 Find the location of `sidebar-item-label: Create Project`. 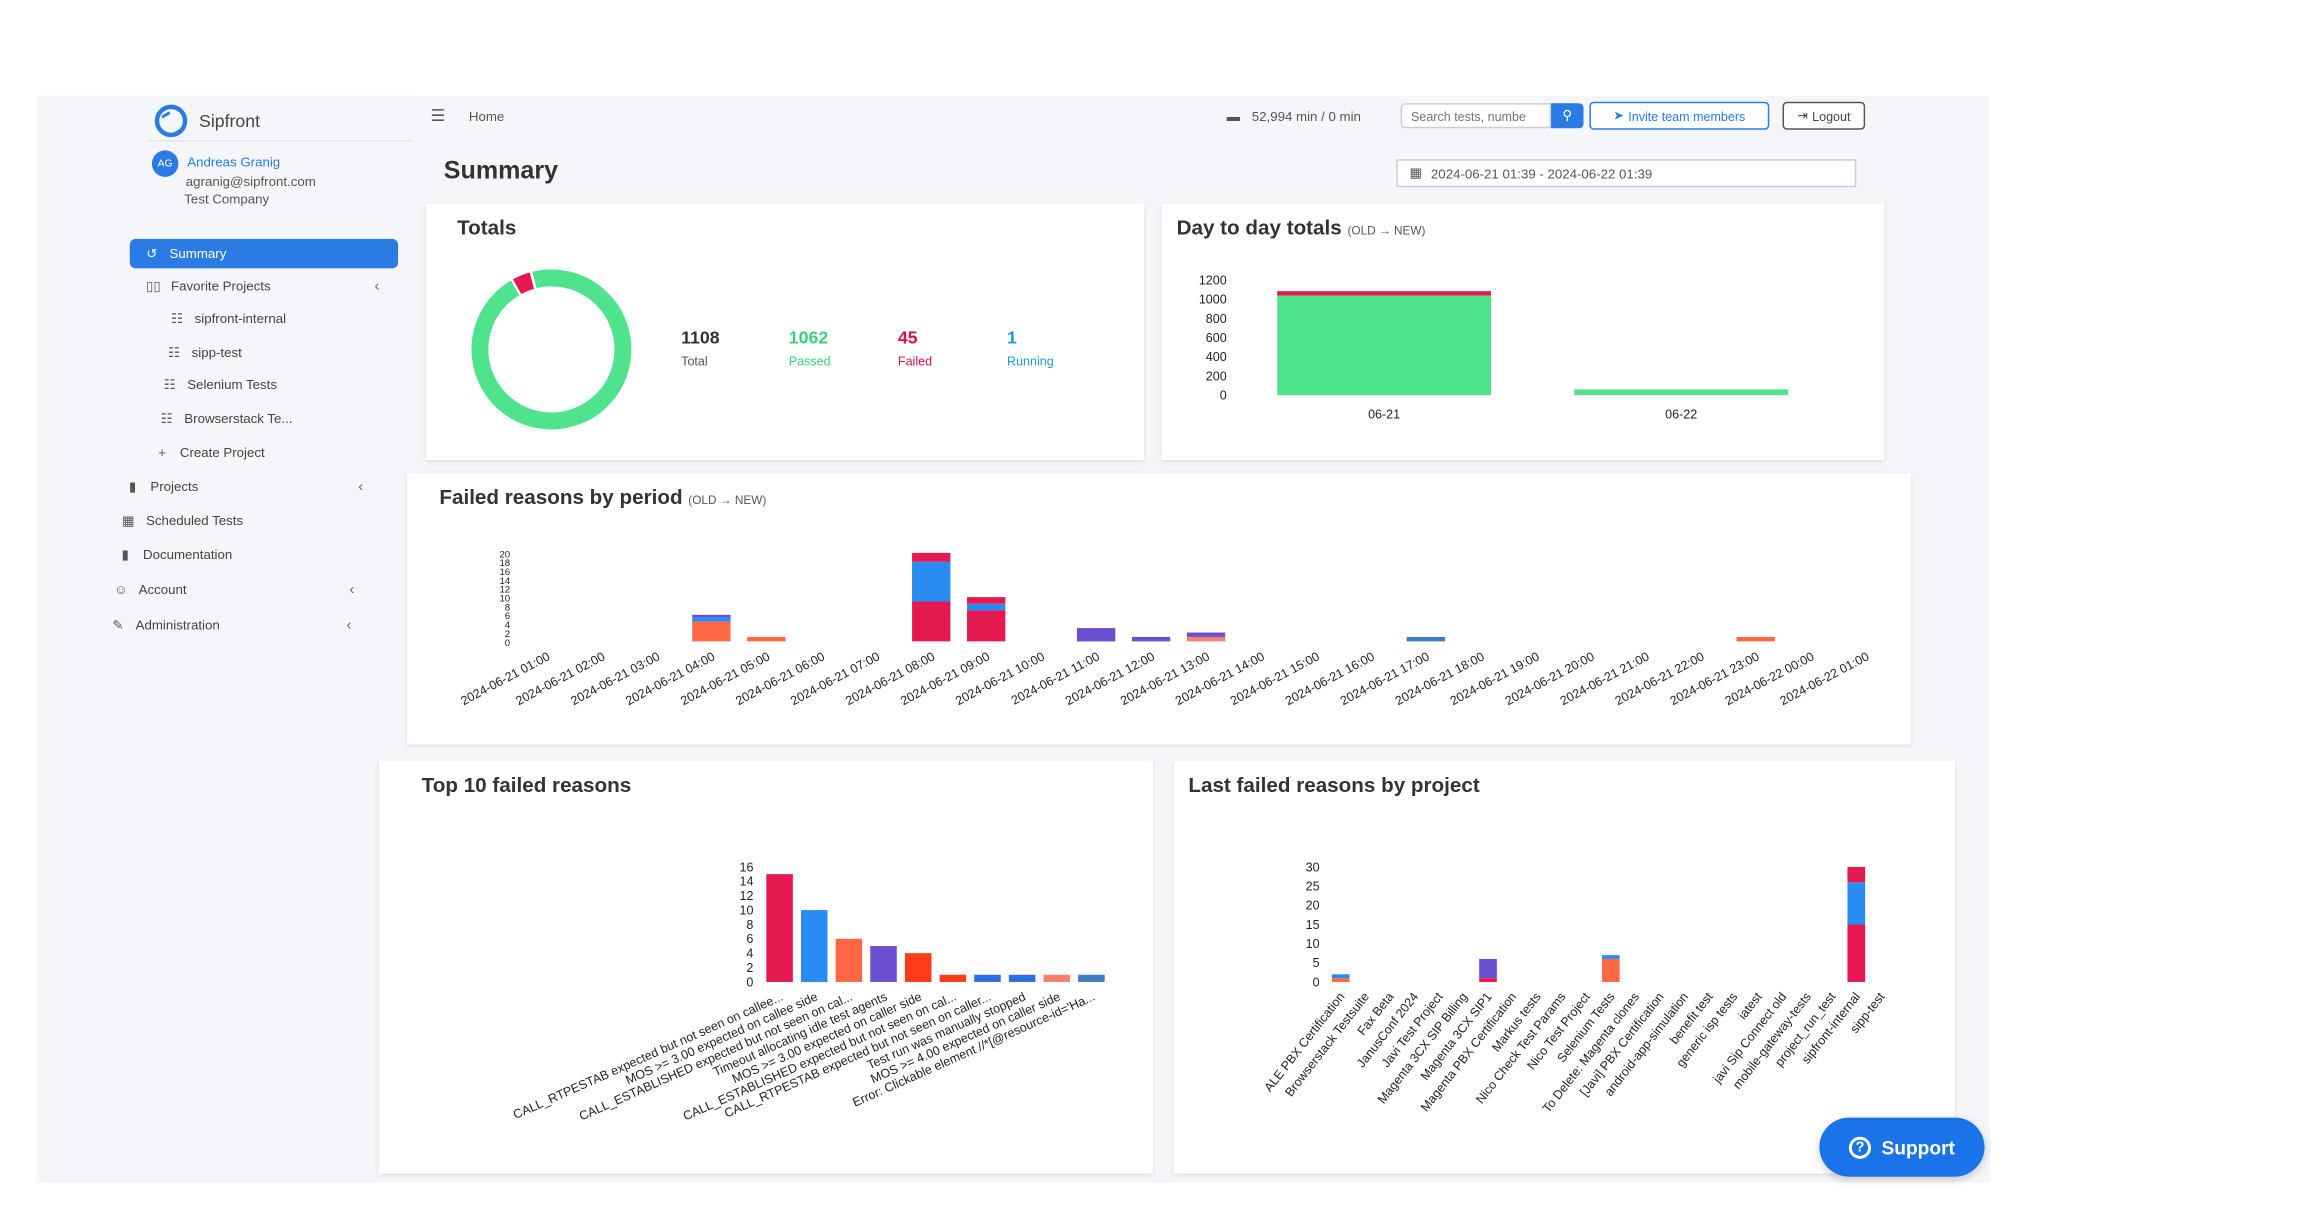

sidebar-item-label: Create Project is located at coordinates (222, 453).